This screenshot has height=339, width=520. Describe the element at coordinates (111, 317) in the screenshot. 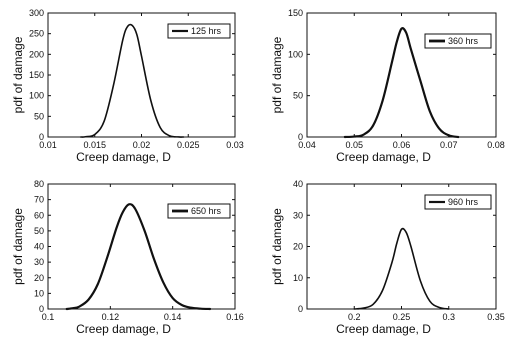

I see `x-tick-label: 0.12` at that location.